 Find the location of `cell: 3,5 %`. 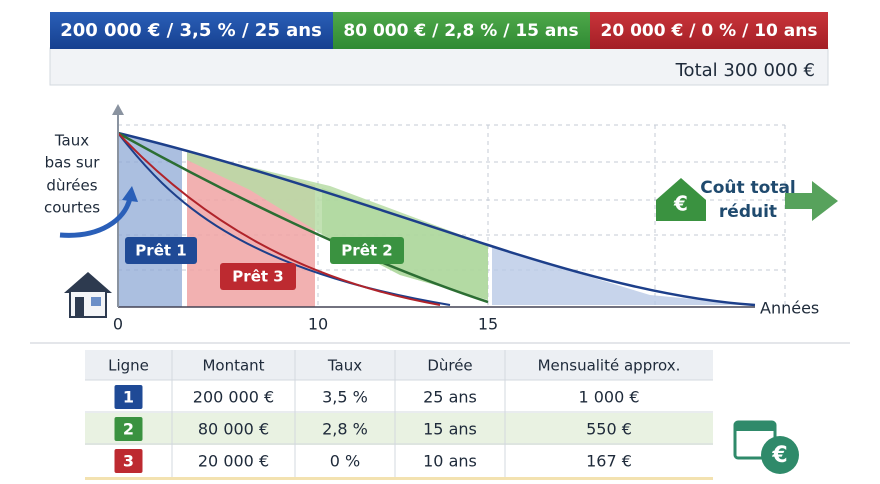

cell: 3,5 % is located at coordinates (345, 397).